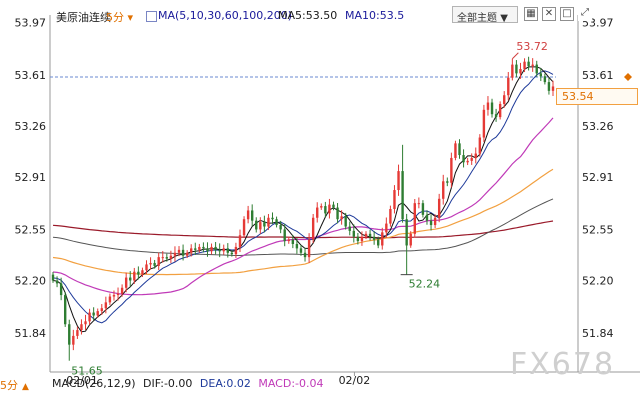  What do you see at coordinates (225, 15) in the screenshot?
I see `ma-settings-label: MA(5,10,30,60,100,200)` at bounding box center [225, 15].